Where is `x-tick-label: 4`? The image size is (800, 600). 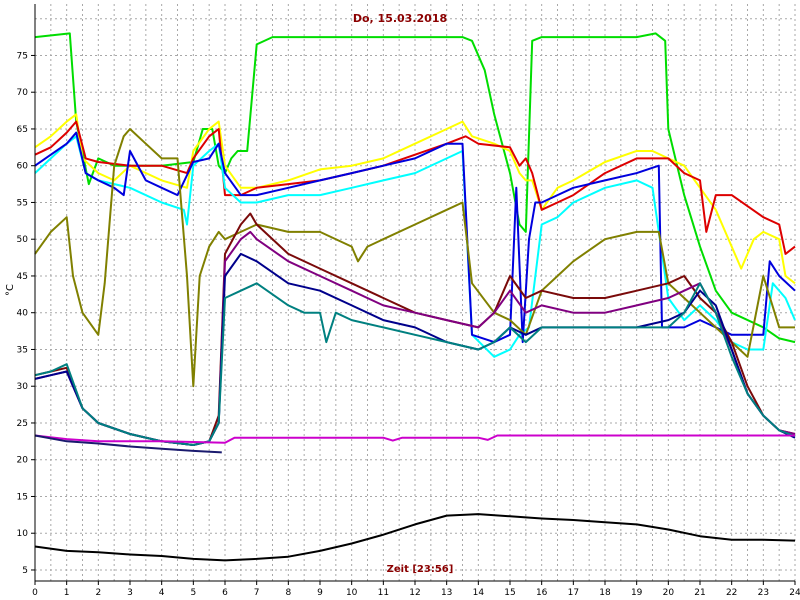 x-tick-label: 4 is located at coordinates (162, 593).